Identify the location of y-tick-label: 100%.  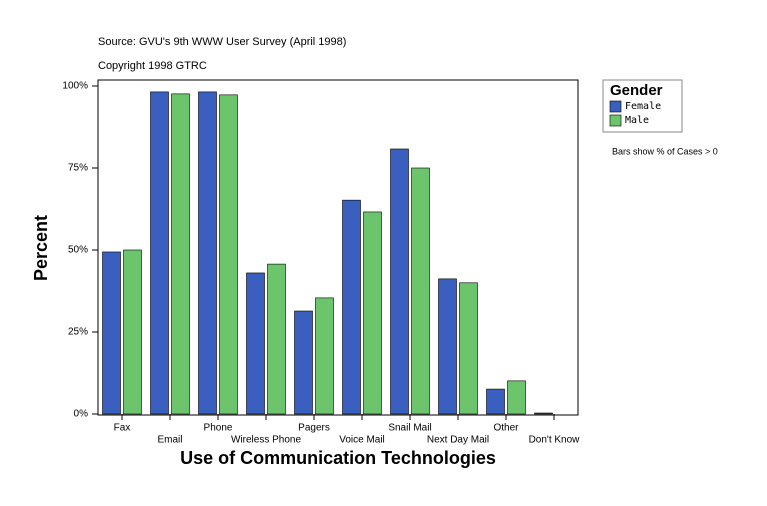
(75, 86).